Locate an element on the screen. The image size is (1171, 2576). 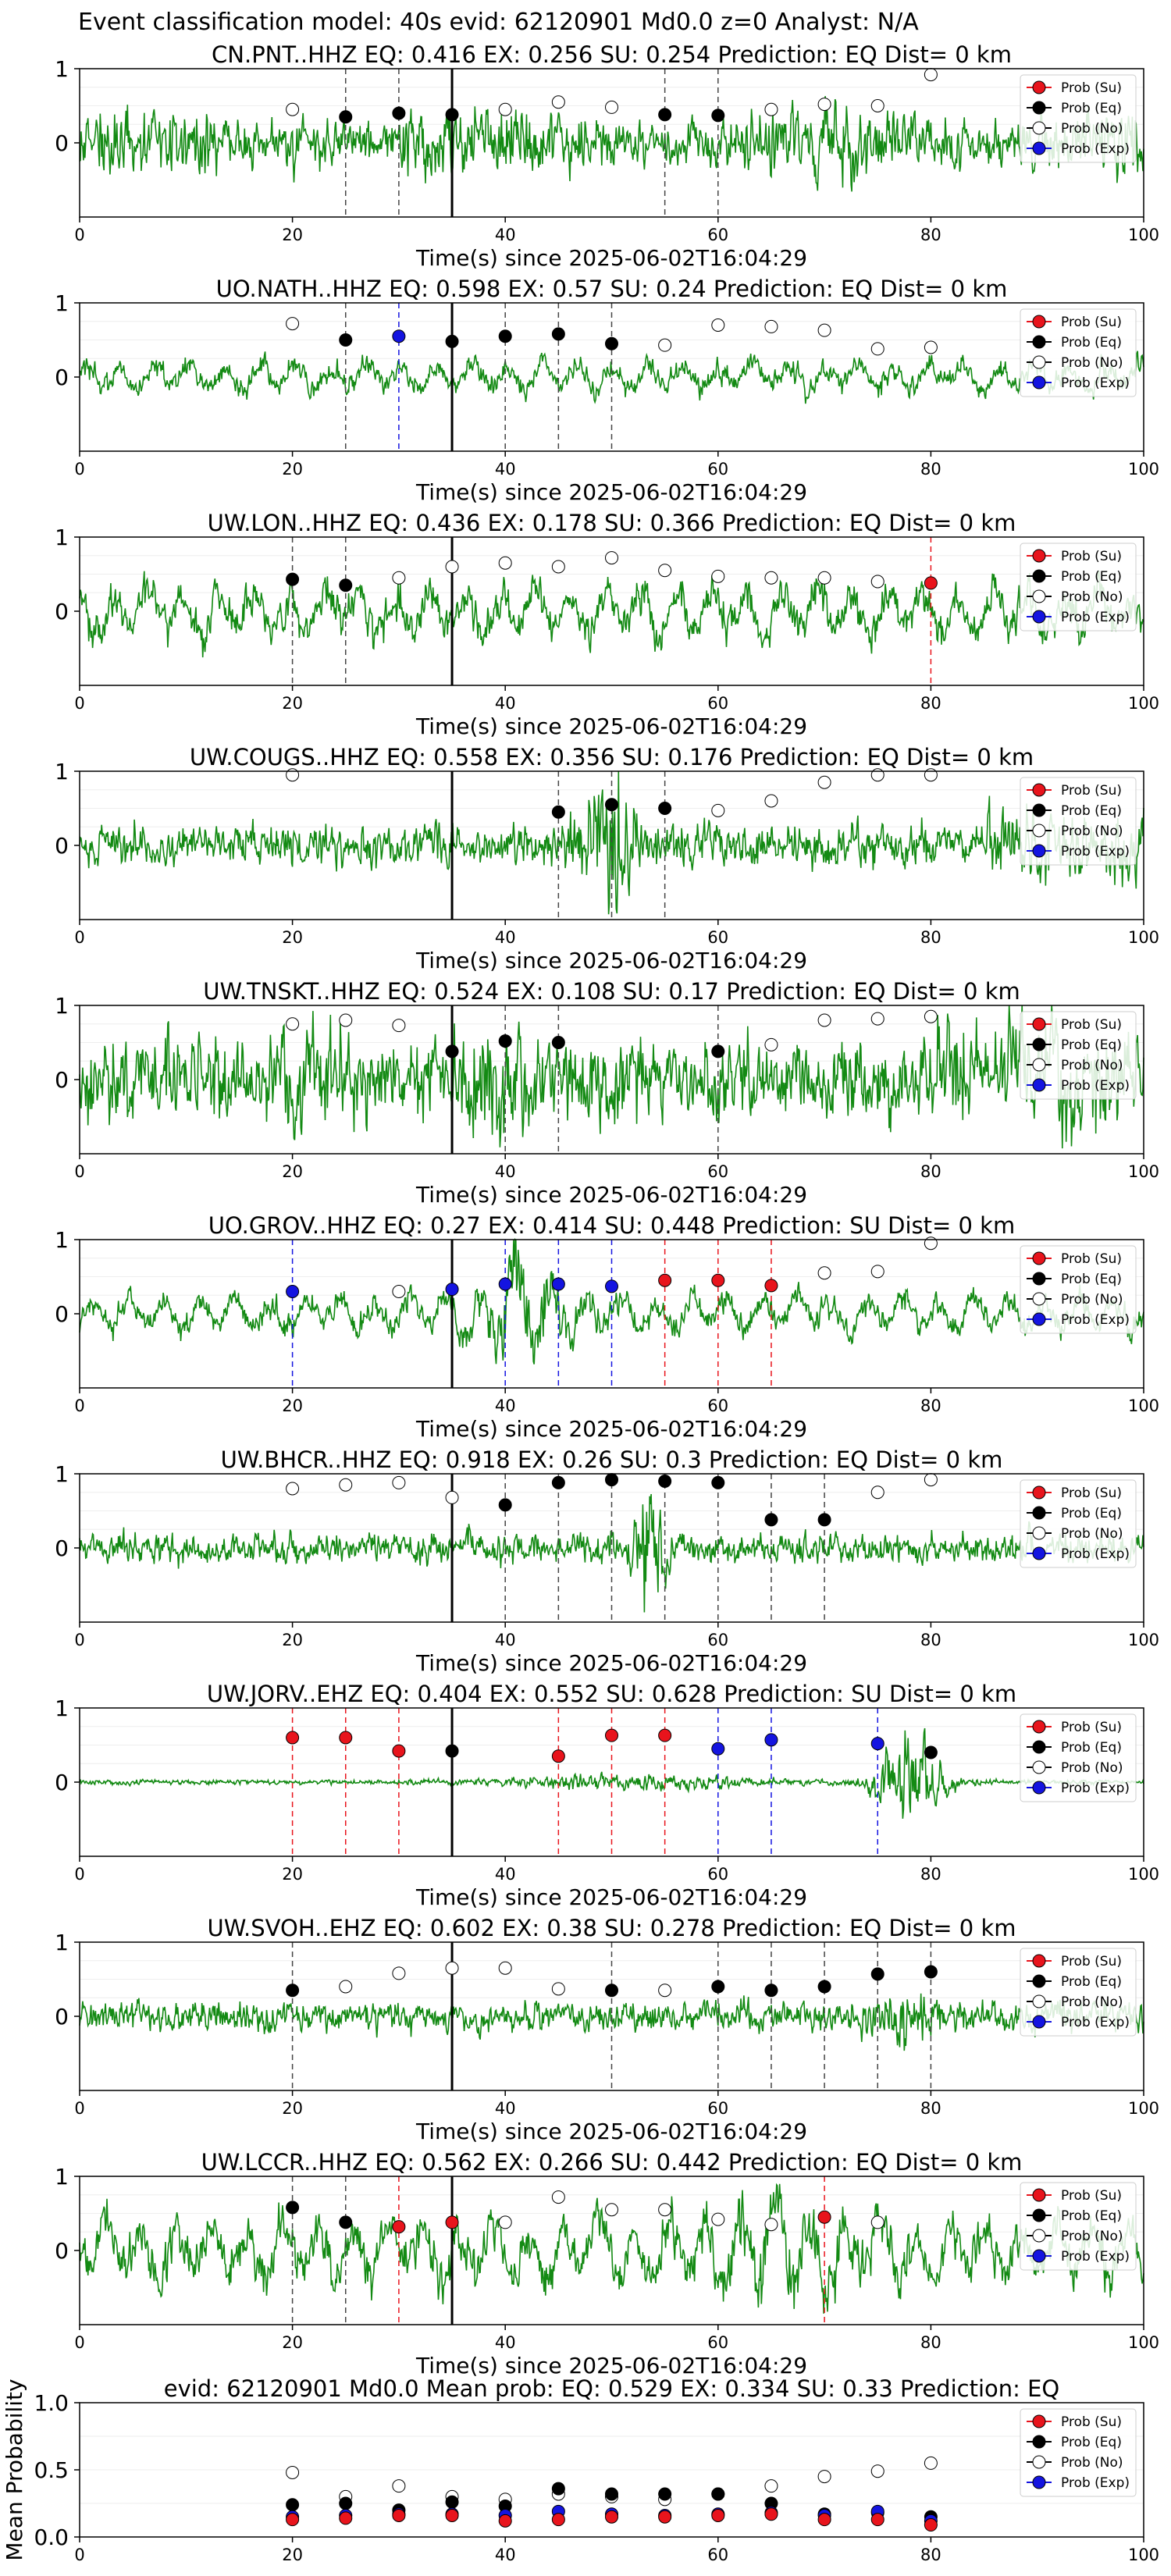
legend-label: Prob (No) is located at coordinates (1092, 2002).